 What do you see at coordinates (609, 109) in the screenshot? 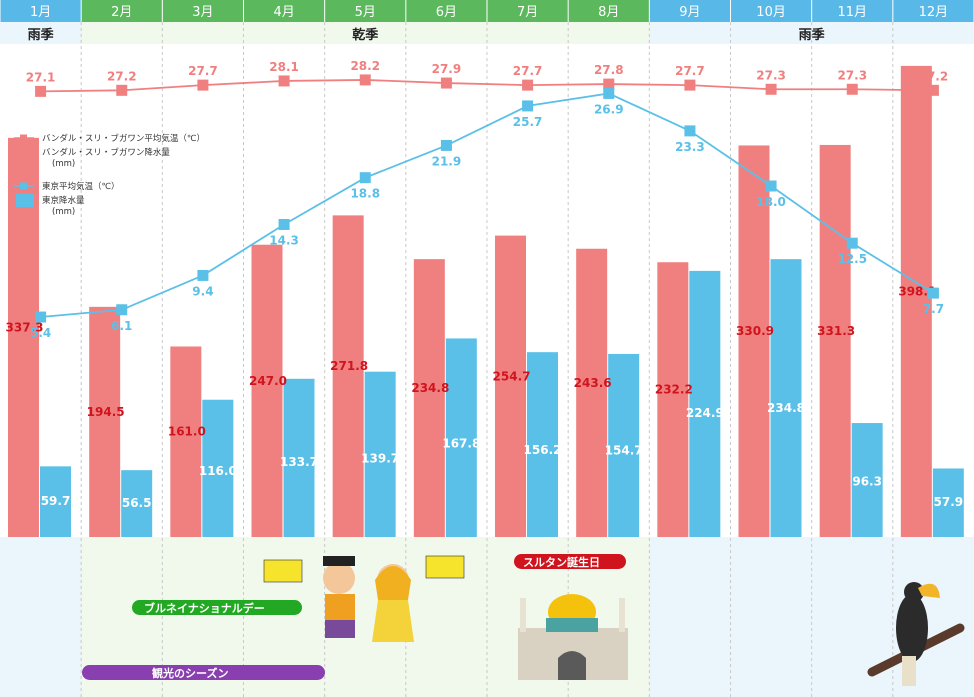
I see `temp-label-tokyo: 26.9` at bounding box center [609, 109].